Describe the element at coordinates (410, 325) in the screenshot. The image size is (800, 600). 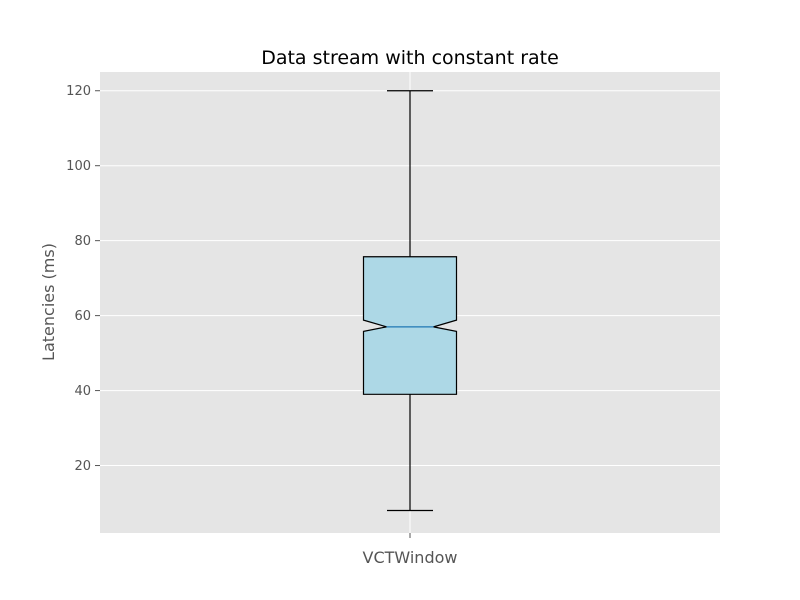
I see `notched-box` at that location.